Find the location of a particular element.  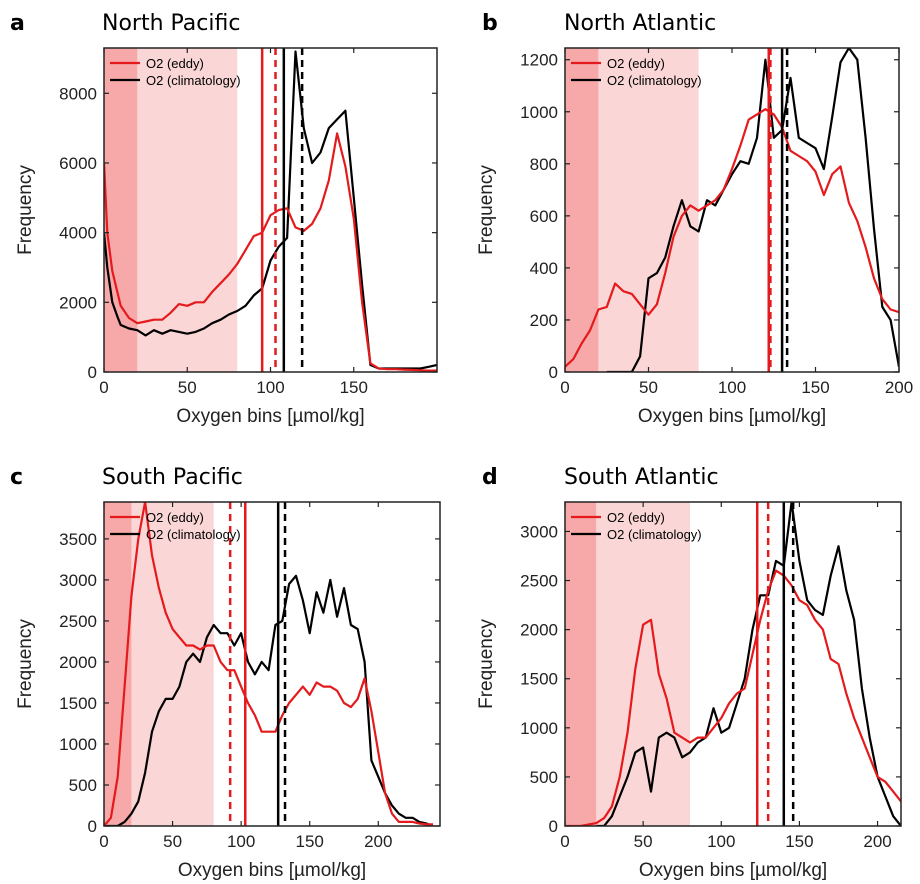

panel-letter: d is located at coordinates (490, 477).